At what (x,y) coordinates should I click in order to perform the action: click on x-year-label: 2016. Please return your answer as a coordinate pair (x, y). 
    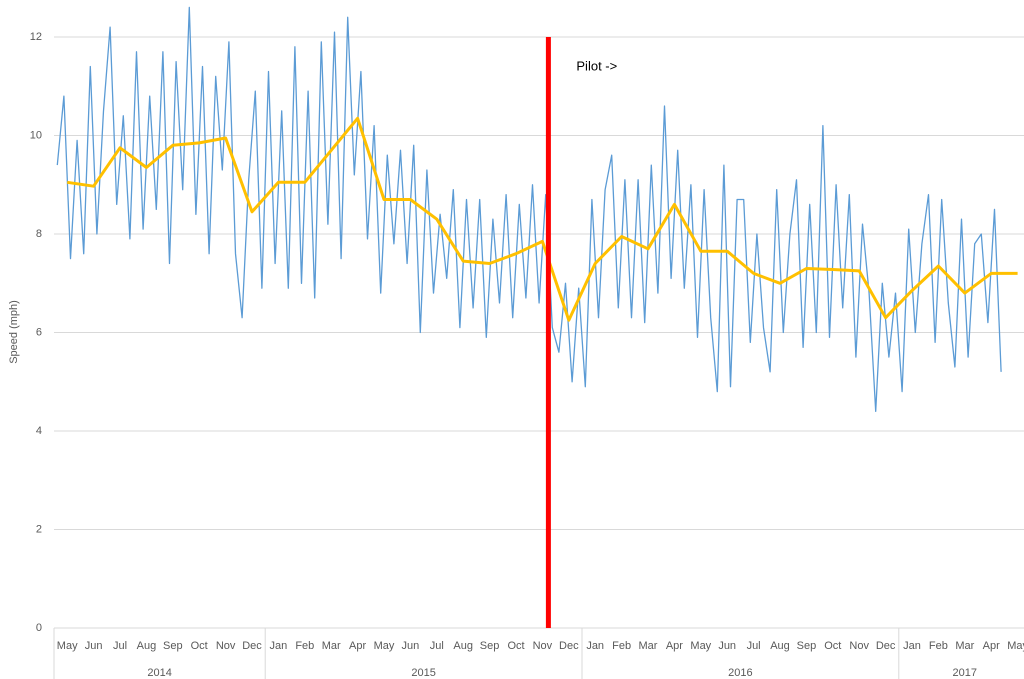
    Looking at the image, I should click on (740, 673).